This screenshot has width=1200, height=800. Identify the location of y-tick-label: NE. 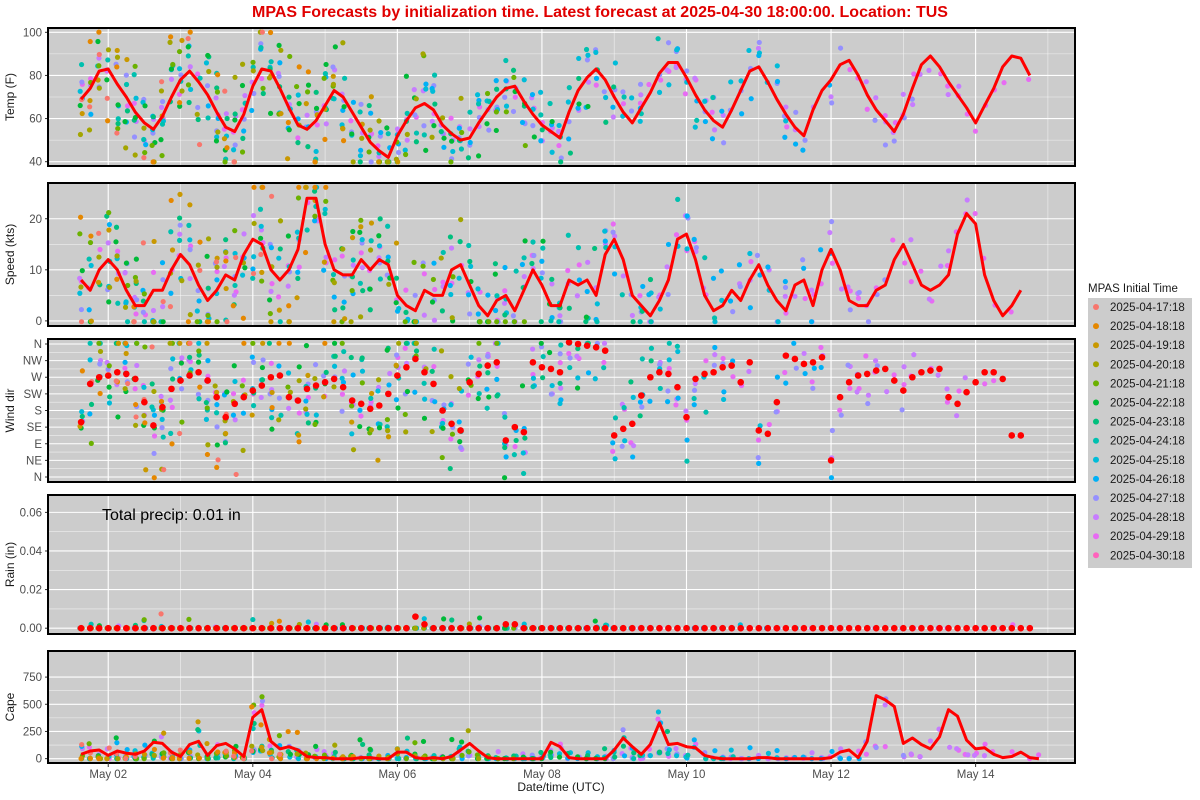
(34, 461).